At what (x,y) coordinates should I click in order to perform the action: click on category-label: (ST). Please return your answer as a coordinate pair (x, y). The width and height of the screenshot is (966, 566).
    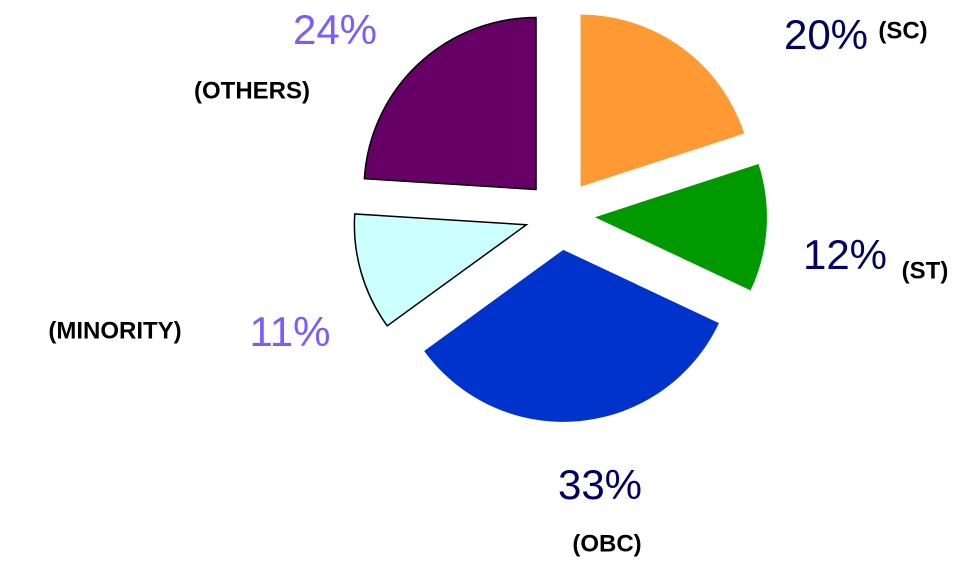
    Looking at the image, I should click on (925, 270).